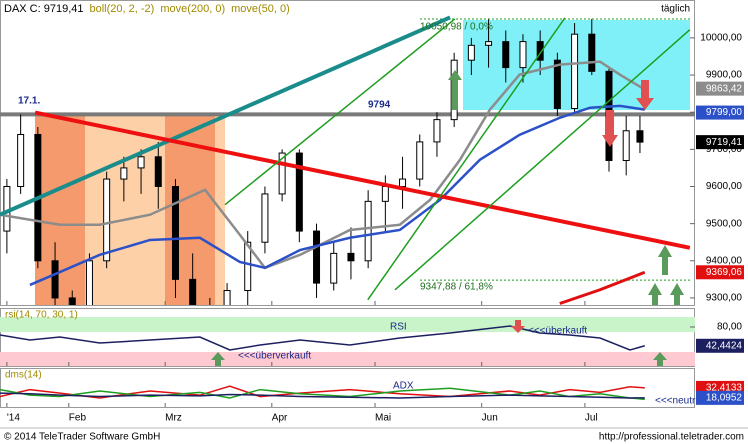  I want to click on annotation: ADX, so click(403, 386).